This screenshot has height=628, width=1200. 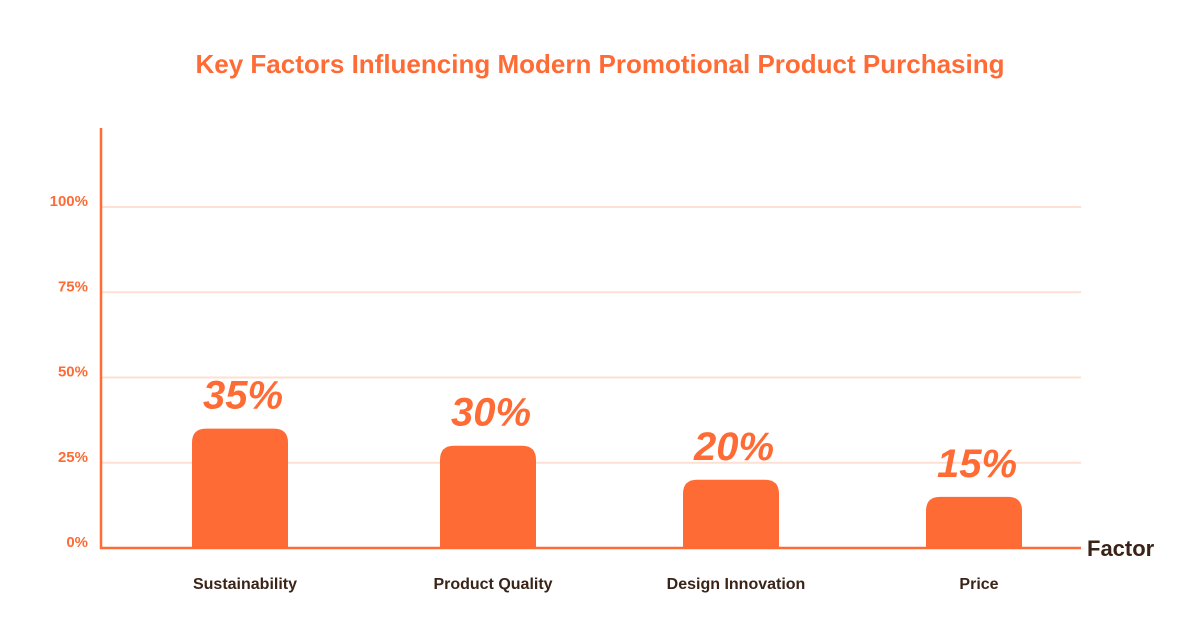 I want to click on y-tick-label: 50%, so click(x=73, y=372).